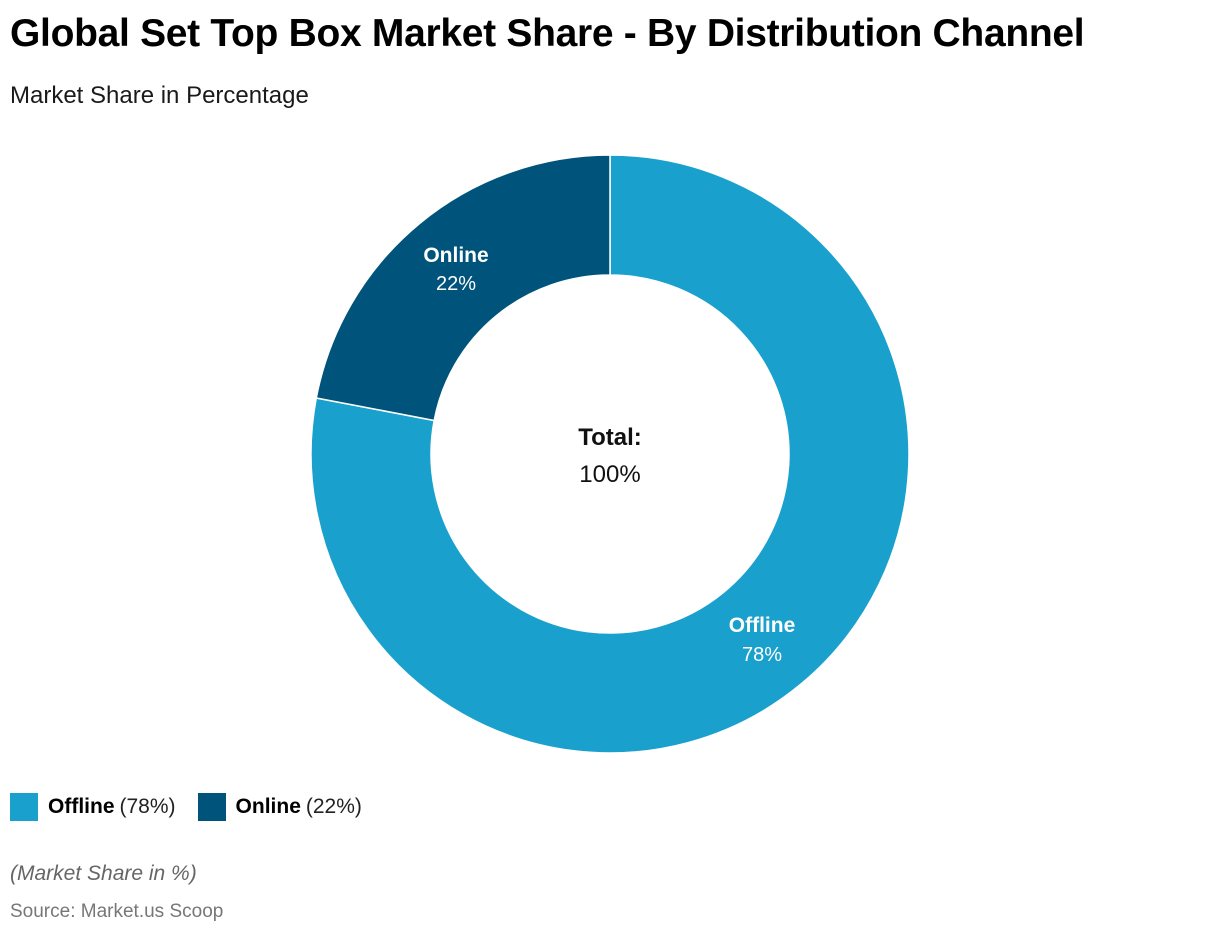 This screenshot has height=936, width=1220. Describe the element at coordinates (610, 437) in the screenshot. I see `center-total-label: Total:` at that location.